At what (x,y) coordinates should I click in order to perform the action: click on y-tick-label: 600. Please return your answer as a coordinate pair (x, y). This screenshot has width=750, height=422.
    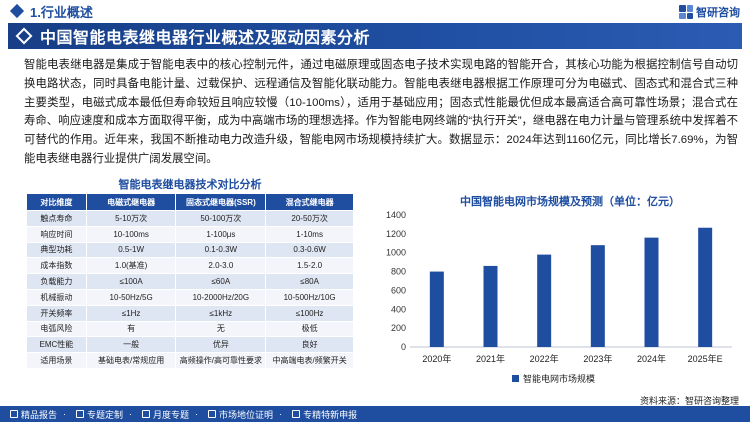
    Looking at the image, I should click on (398, 290).